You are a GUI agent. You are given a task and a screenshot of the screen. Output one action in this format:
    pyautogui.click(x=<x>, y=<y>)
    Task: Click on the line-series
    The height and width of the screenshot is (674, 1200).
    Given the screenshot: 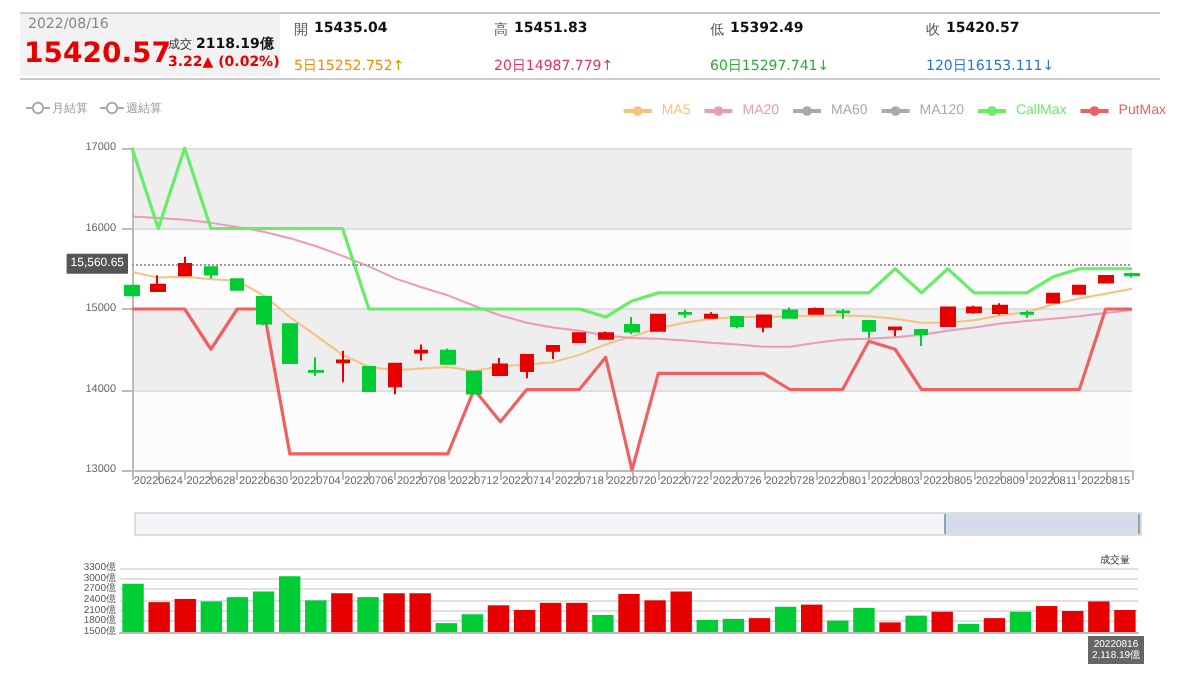 What is the action you would take?
    pyautogui.click(x=632, y=321)
    